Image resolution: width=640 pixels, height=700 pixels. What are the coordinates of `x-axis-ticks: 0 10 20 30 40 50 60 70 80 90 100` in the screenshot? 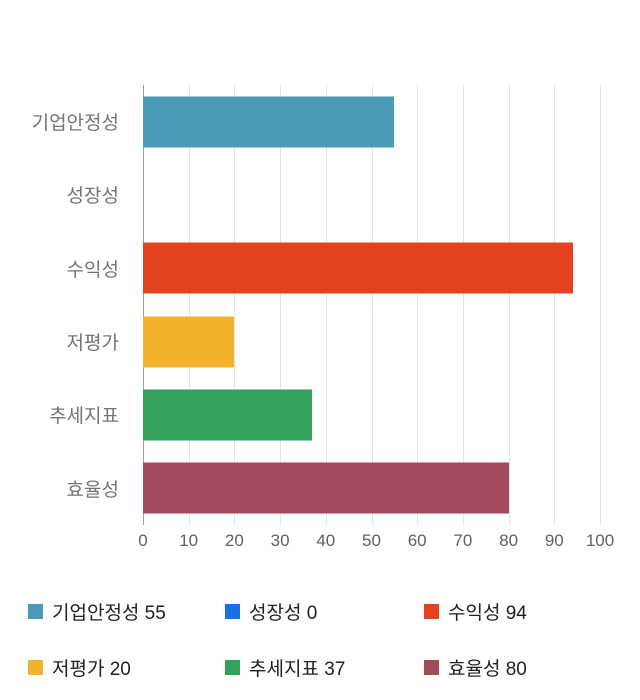 It's located at (376, 542).